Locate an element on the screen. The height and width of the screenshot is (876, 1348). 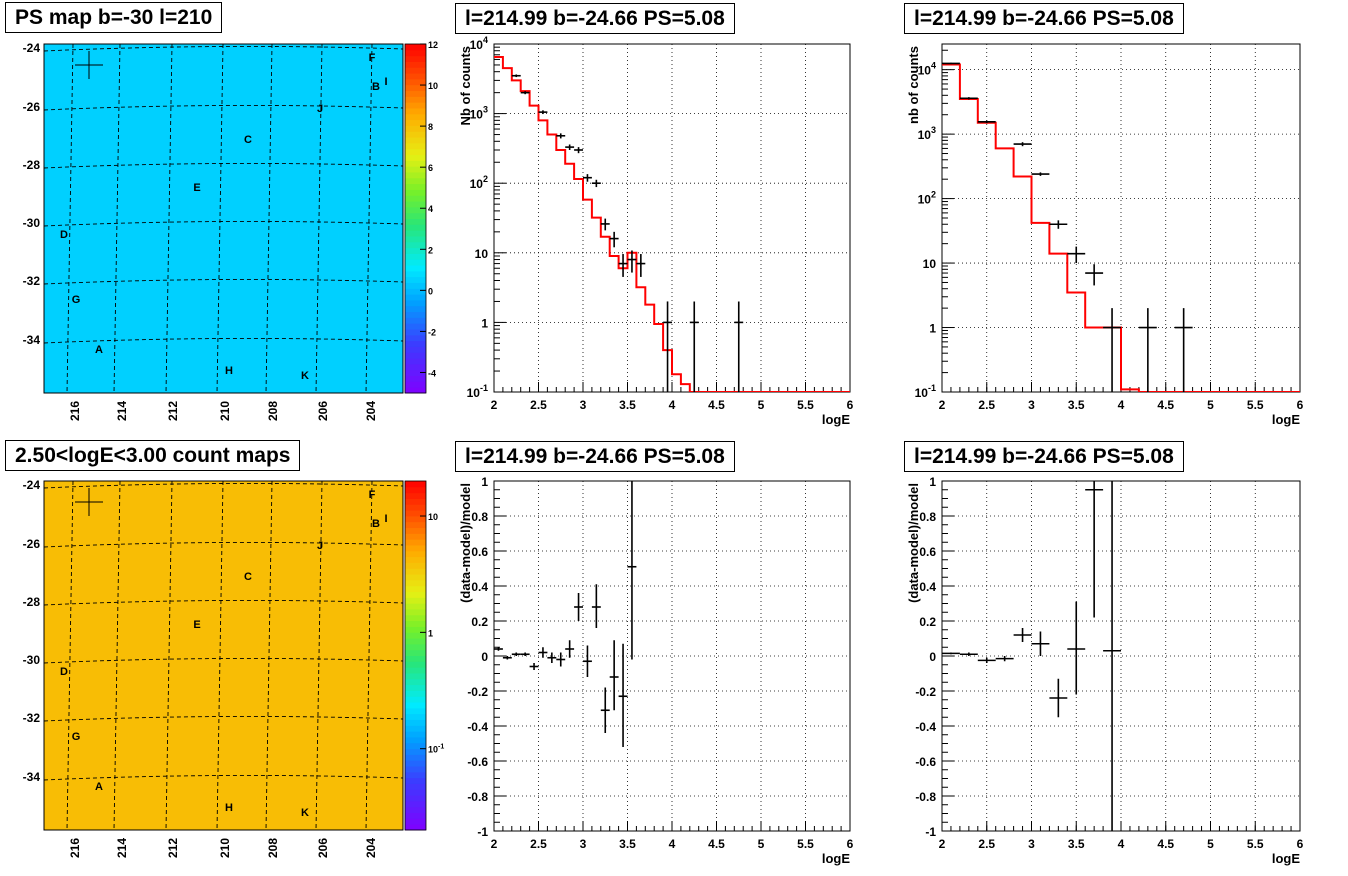
source-label-A: A is located at coordinates (99, 787).